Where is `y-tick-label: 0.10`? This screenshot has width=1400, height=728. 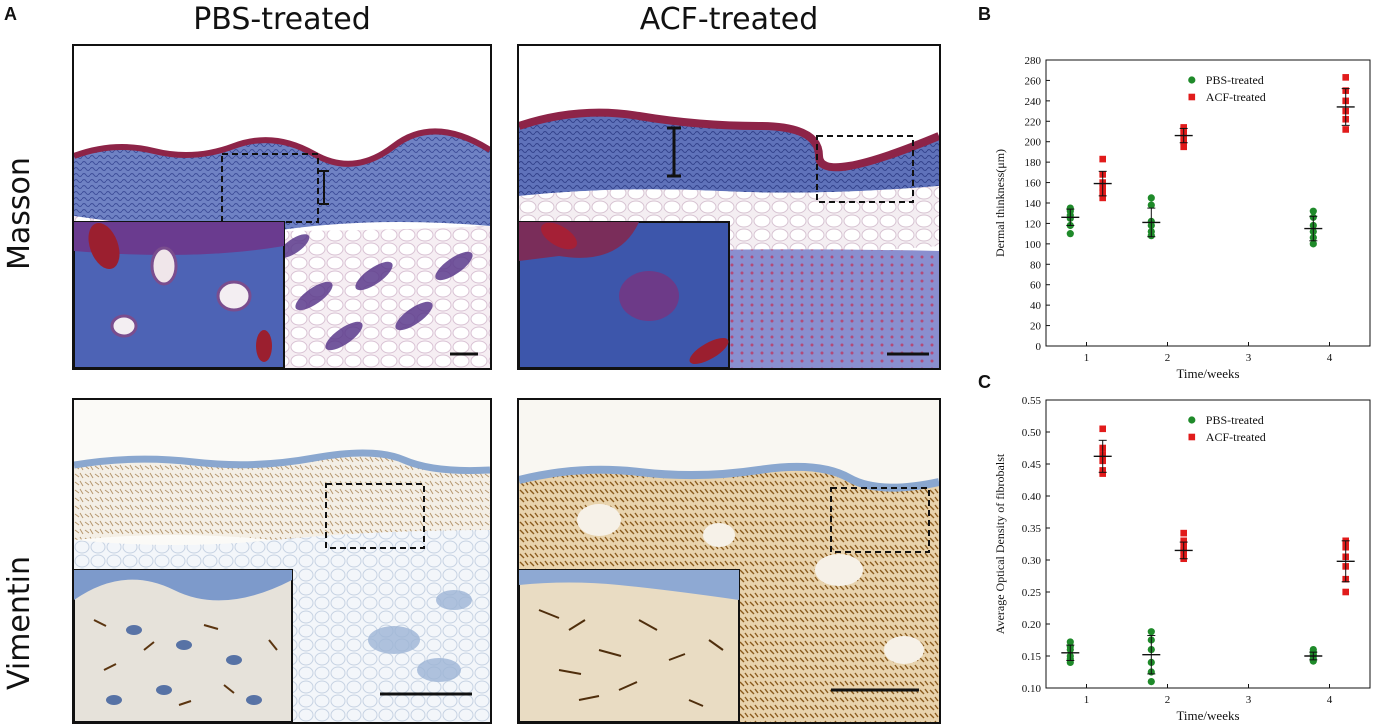 y-tick-label: 0.10 is located at coordinates (1032, 689).